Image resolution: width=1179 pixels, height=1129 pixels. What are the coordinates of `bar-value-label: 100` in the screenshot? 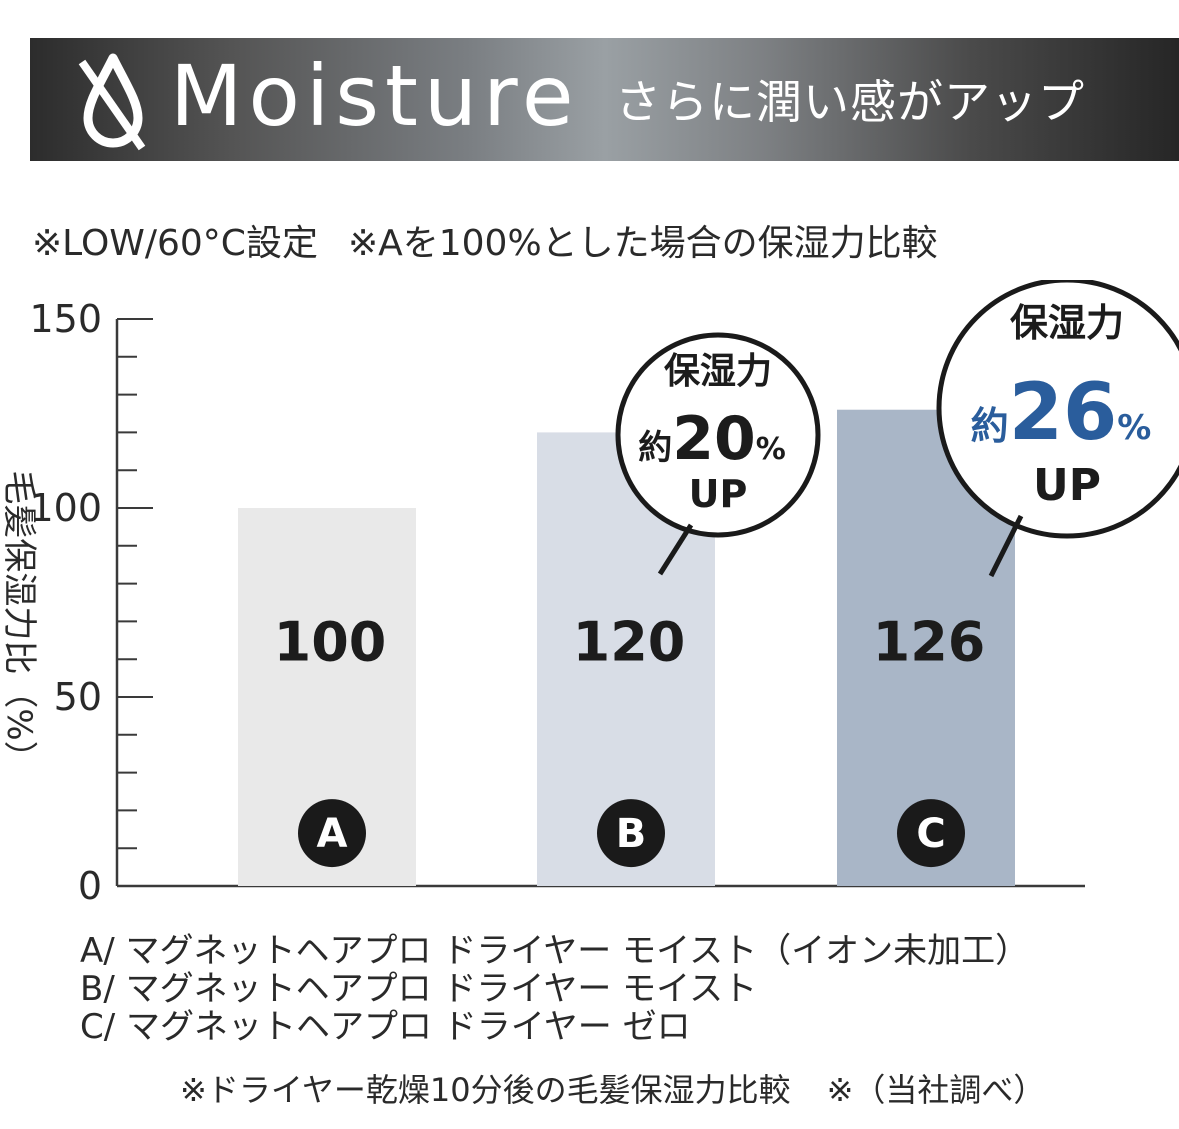 It's located at (330, 641).